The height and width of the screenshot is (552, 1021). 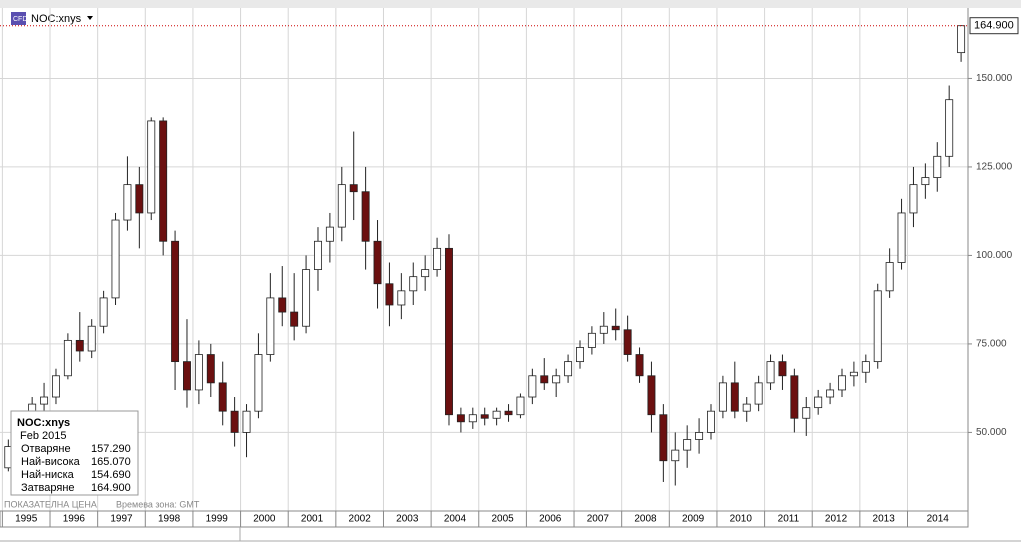 I want to click on x-tick-label: 1998, so click(x=169, y=519).